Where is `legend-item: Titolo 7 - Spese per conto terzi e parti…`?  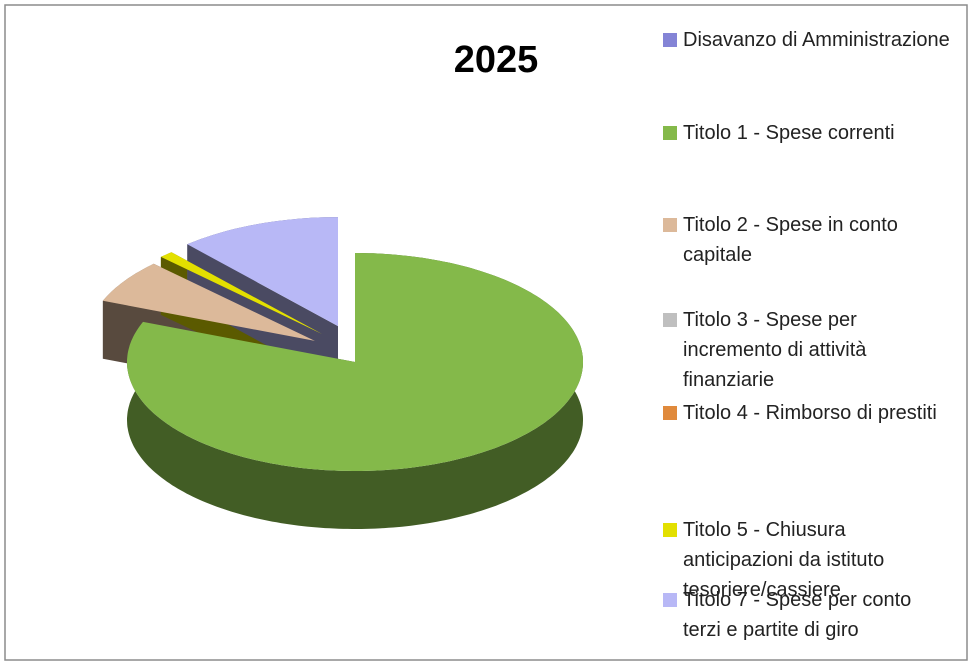
legend-item: Titolo 7 - Spese per conto terzi e parti… is located at coordinates (808, 615).